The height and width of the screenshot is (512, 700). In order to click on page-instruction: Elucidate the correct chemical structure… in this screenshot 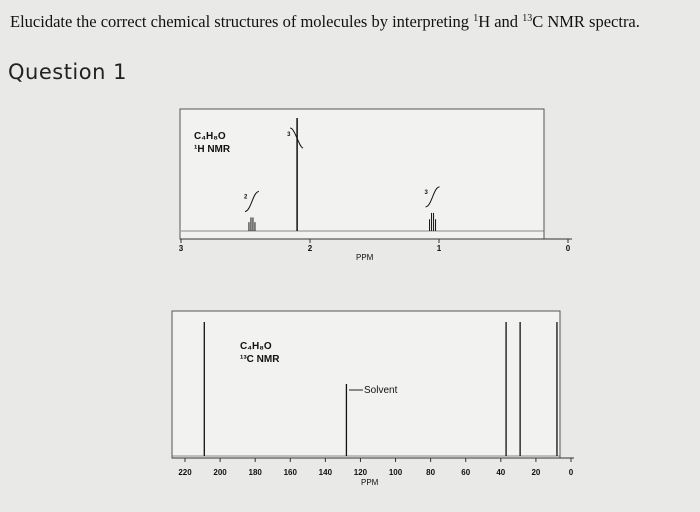, I will do `click(355, 22)`.